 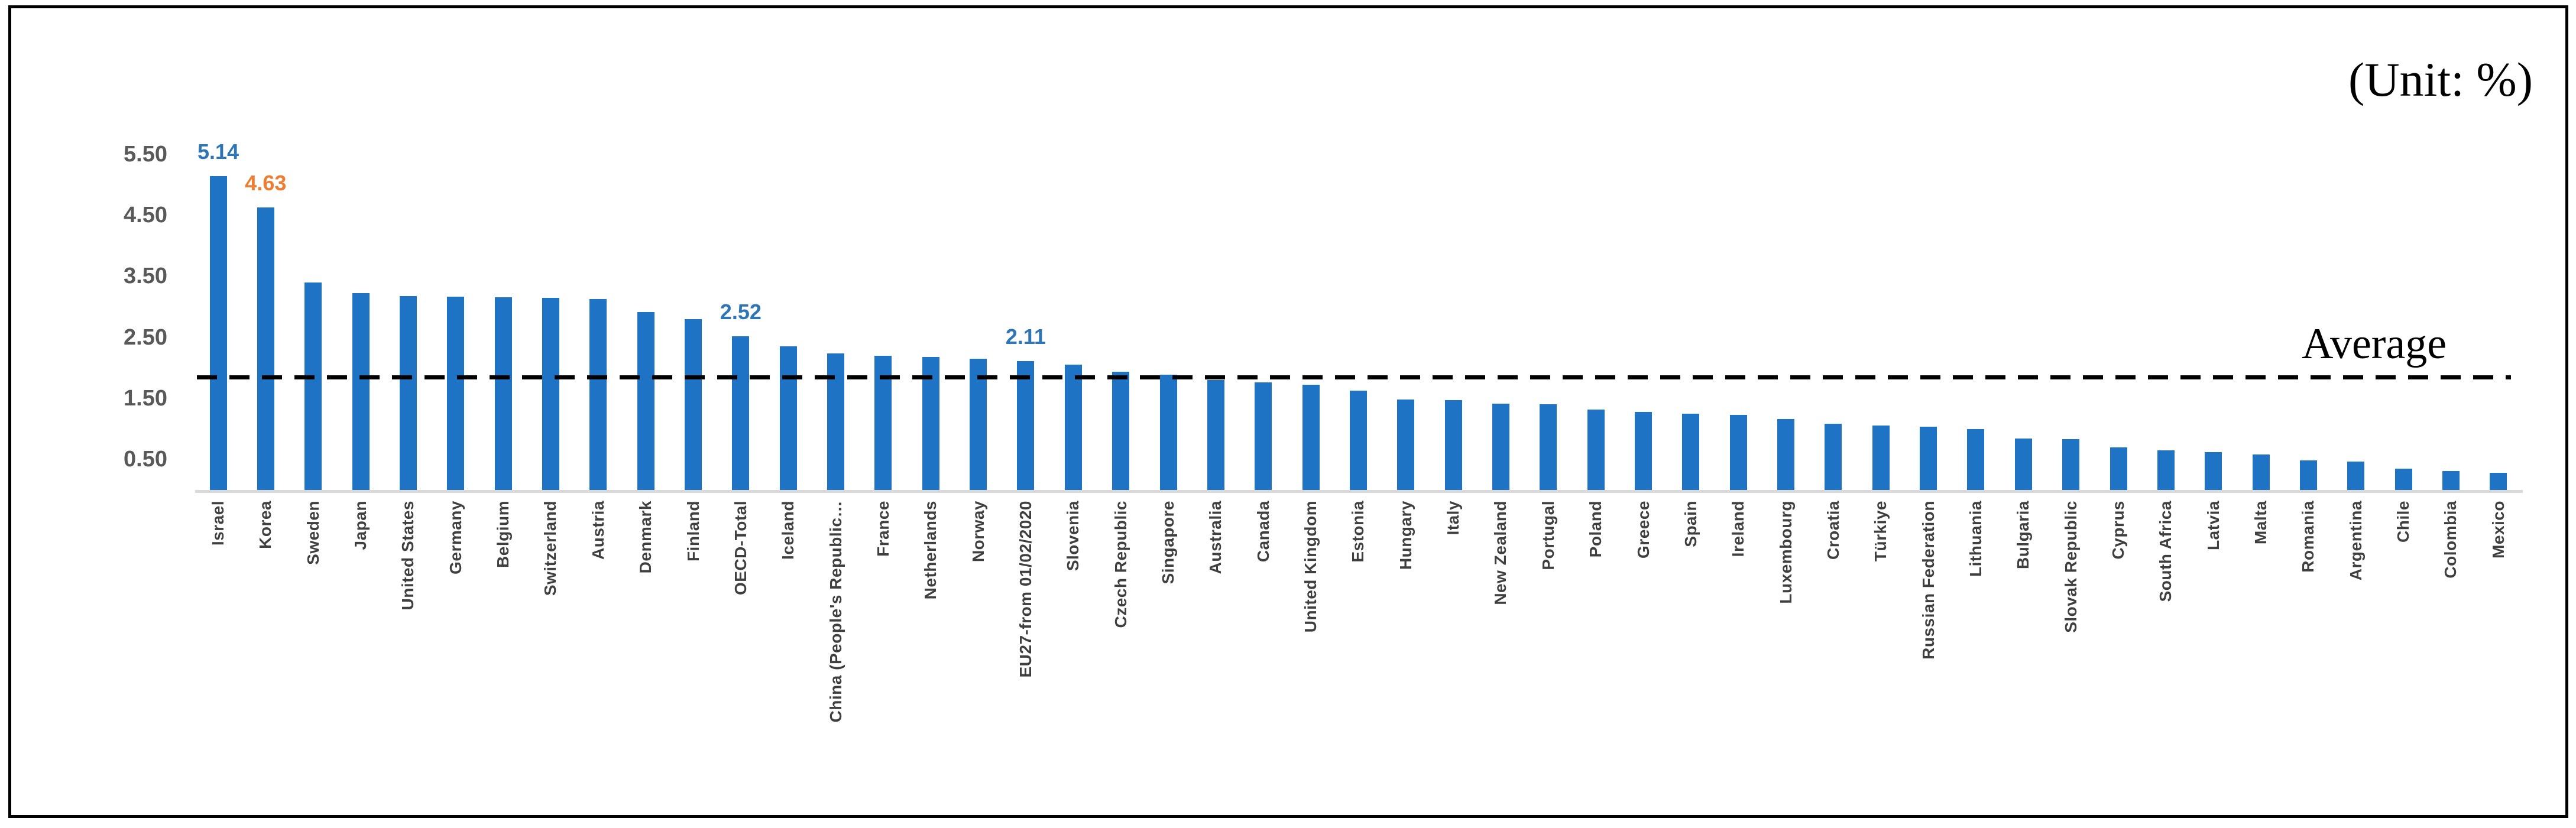 What do you see at coordinates (1595, 529) in the screenshot?
I see `category-label-poland: Poland` at bounding box center [1595, 529].